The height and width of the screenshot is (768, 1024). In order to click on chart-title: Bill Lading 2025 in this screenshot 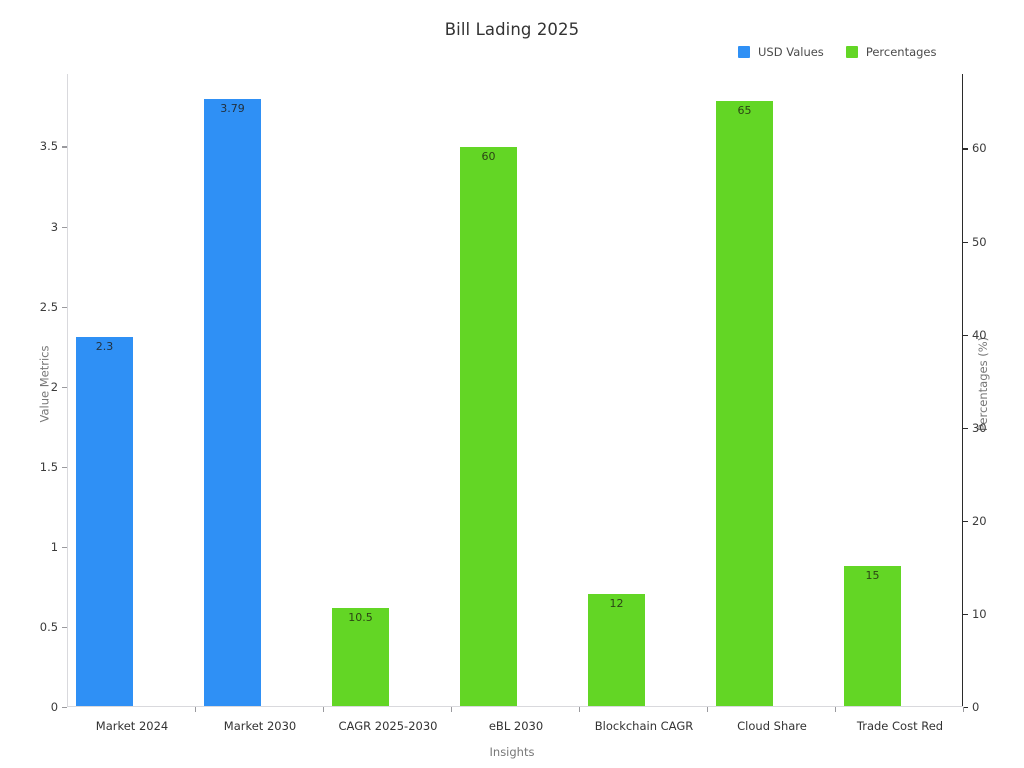, I will do `click(512, 29)`.